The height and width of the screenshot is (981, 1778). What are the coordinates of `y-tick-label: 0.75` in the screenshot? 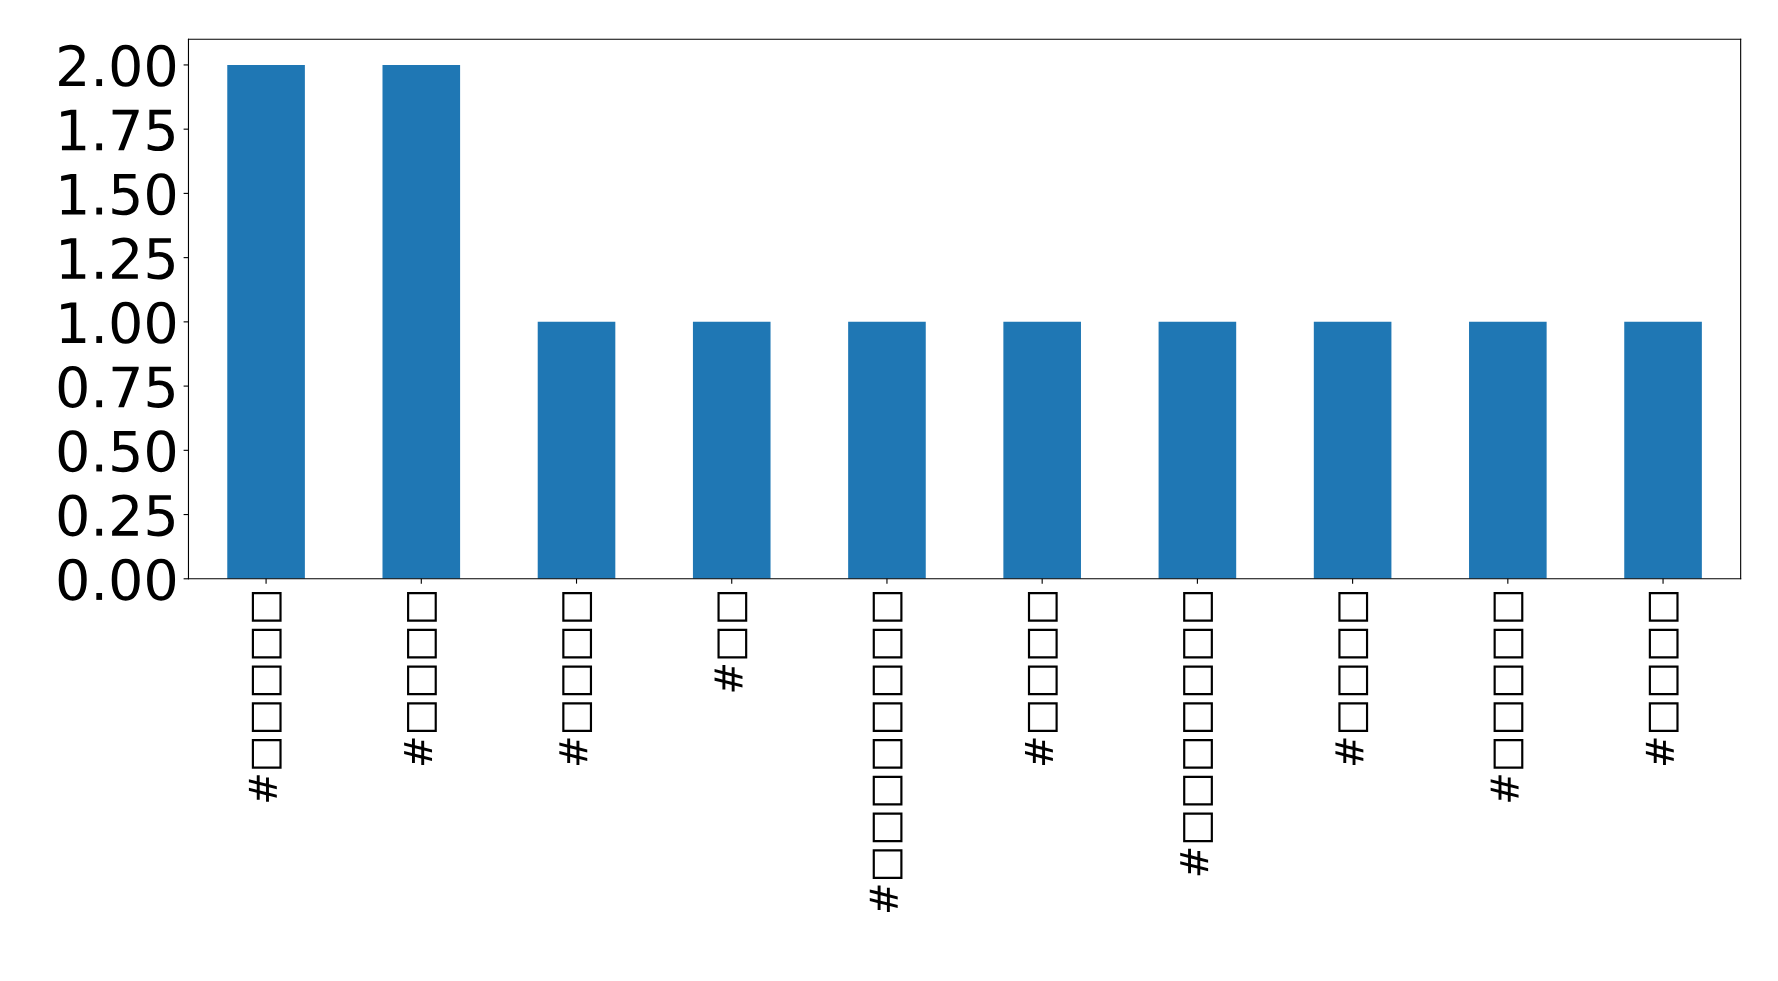 It's located at (116, 386).